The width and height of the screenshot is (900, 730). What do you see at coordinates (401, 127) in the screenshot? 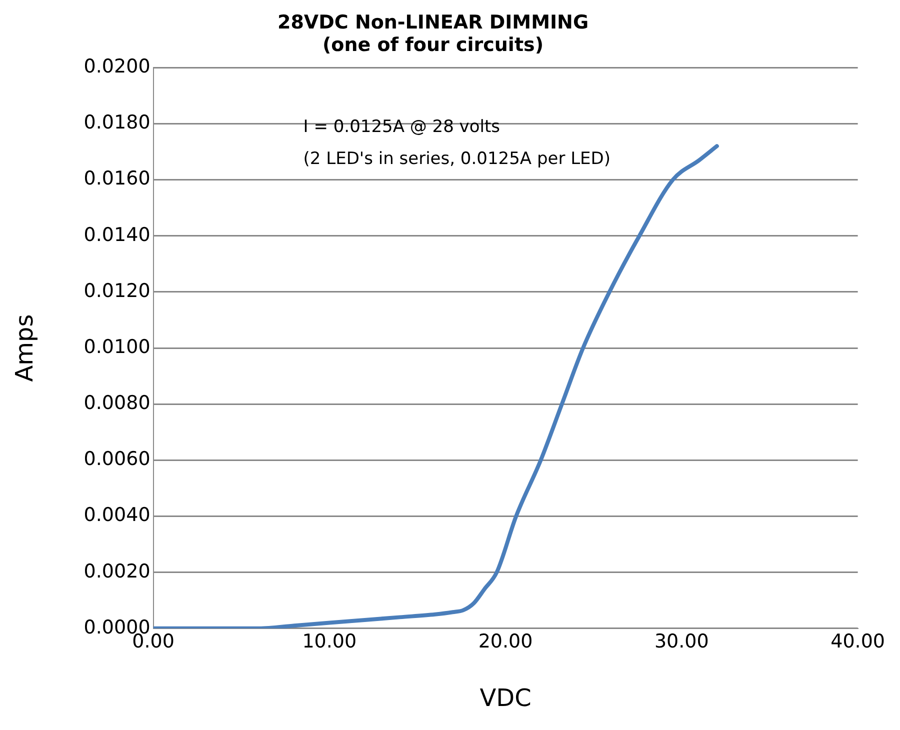
I see `annotation: I = 0.0125A @ 28 volts` at bounding box center [401, 127].